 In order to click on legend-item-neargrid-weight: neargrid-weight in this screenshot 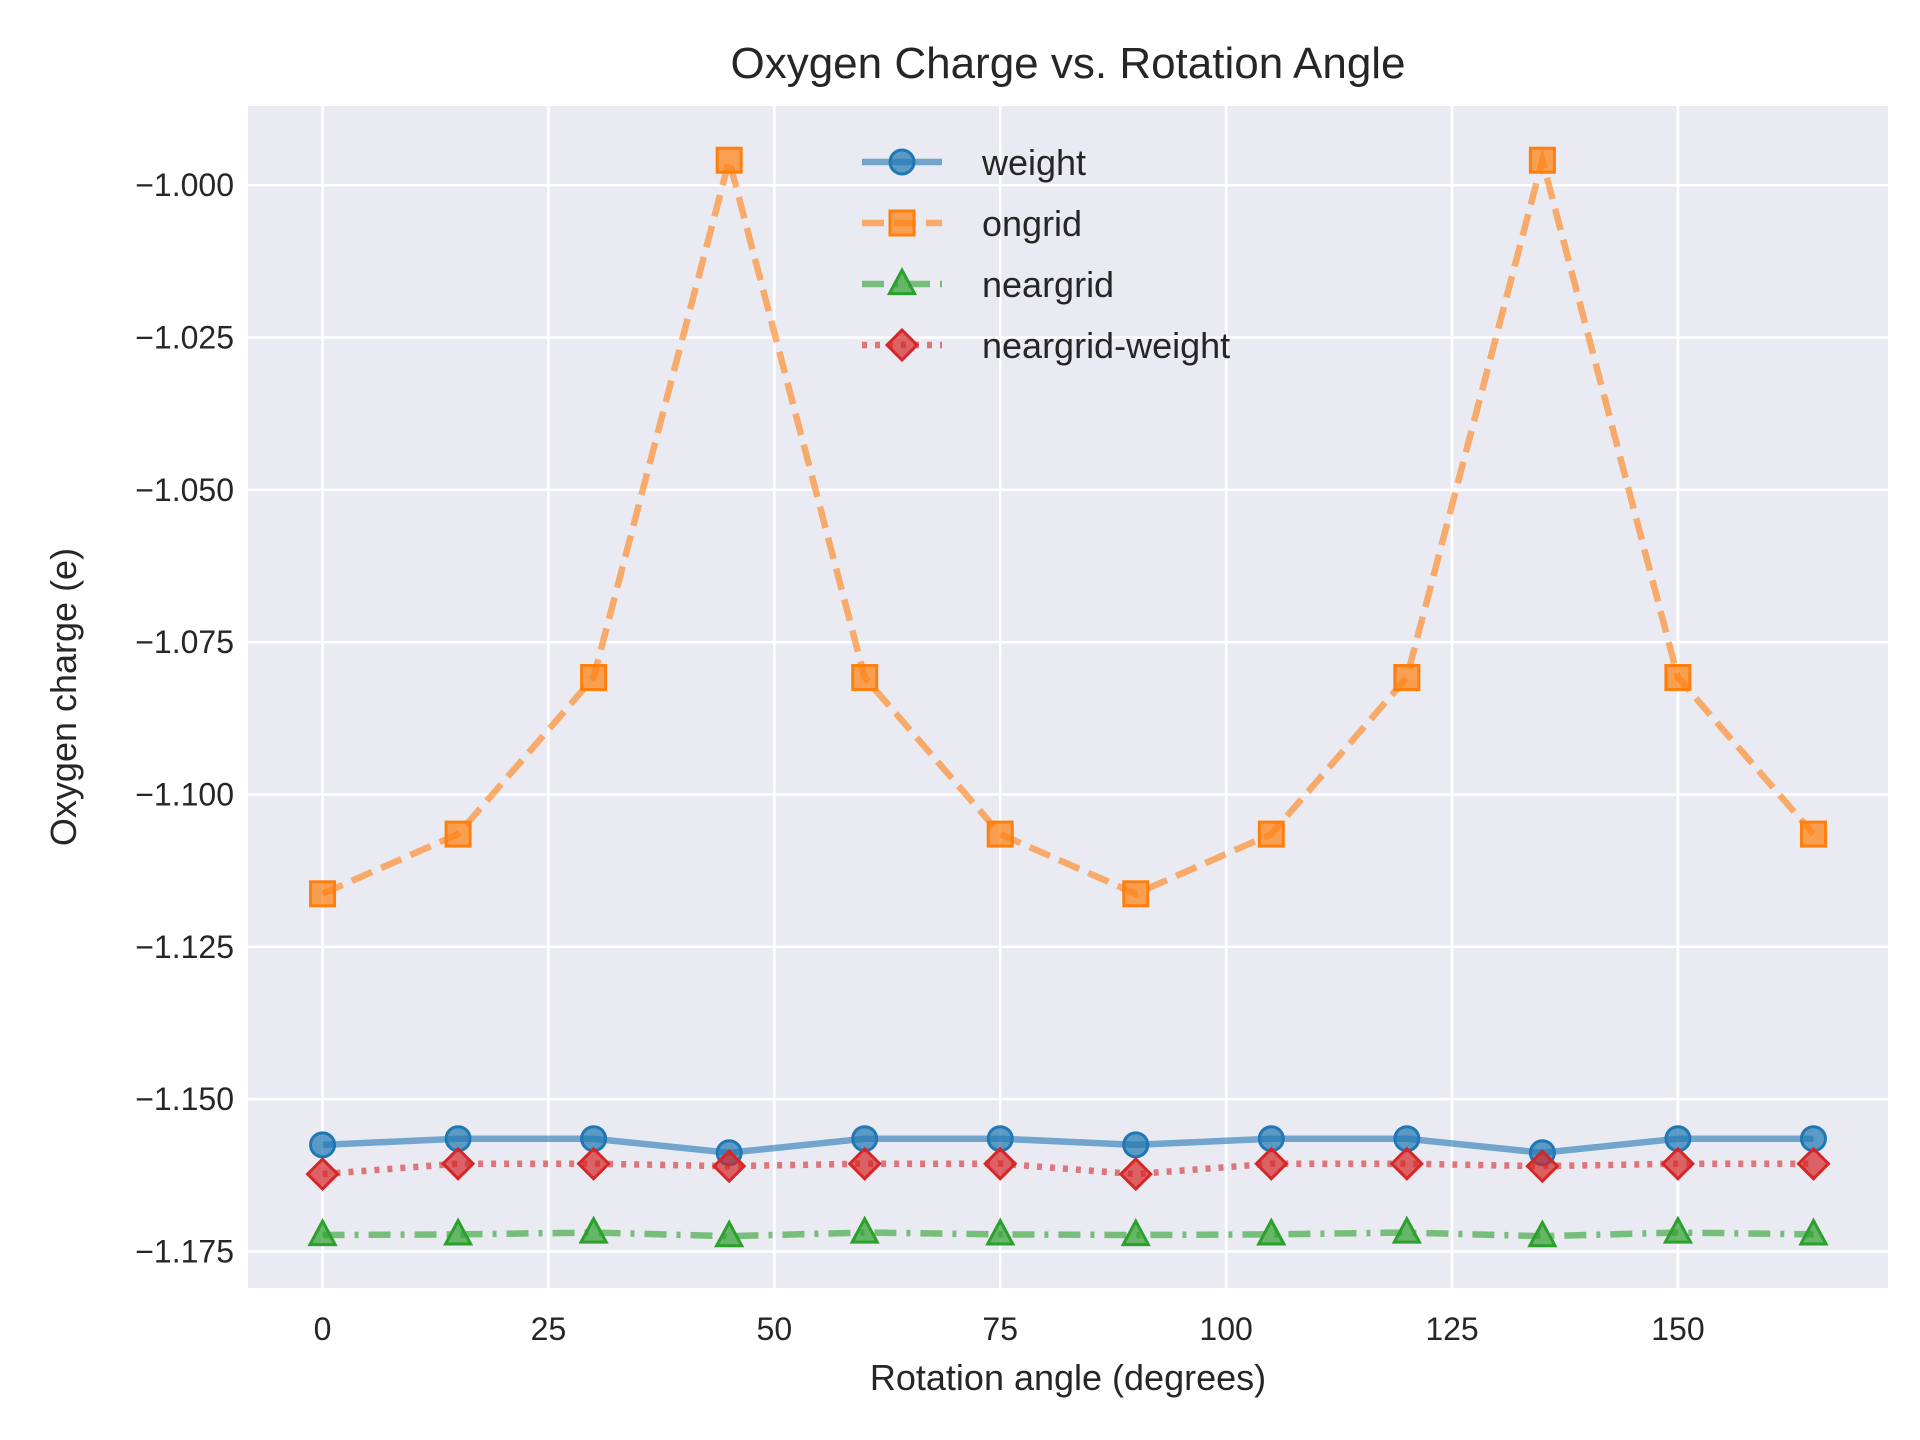, I will do `click(1046, 345)`.